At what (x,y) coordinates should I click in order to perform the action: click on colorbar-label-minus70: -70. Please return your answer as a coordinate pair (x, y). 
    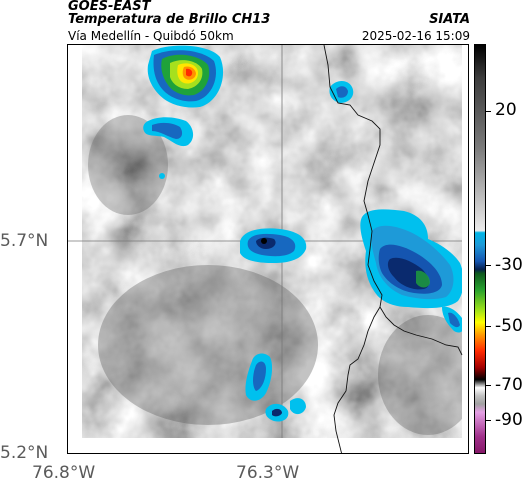
    Looking at the image, I should click on (509, 385).